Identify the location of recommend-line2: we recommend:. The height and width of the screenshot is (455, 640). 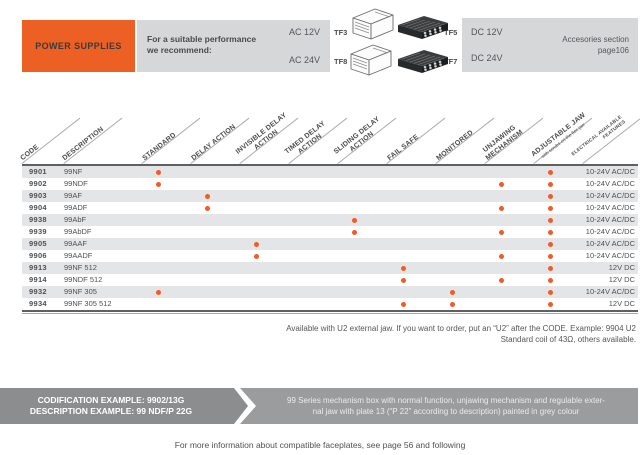
(179, 50).